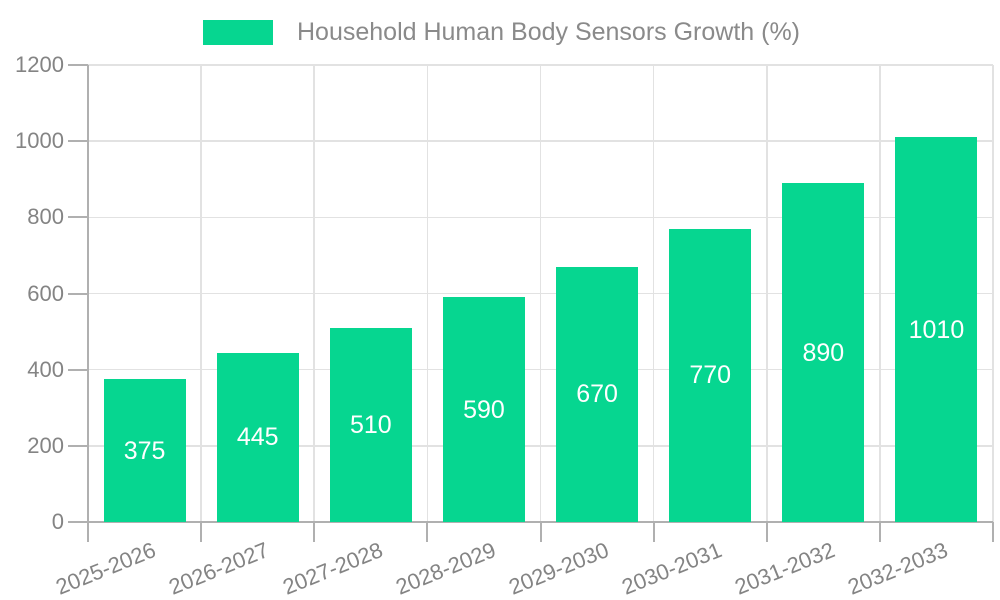 The width and height of the screenshot is (1000, 600). What do you see at coordinates (332, 568) in the screenshot?
I see `x-axis-label: 2027-2028` at bounding box center [332, 568].